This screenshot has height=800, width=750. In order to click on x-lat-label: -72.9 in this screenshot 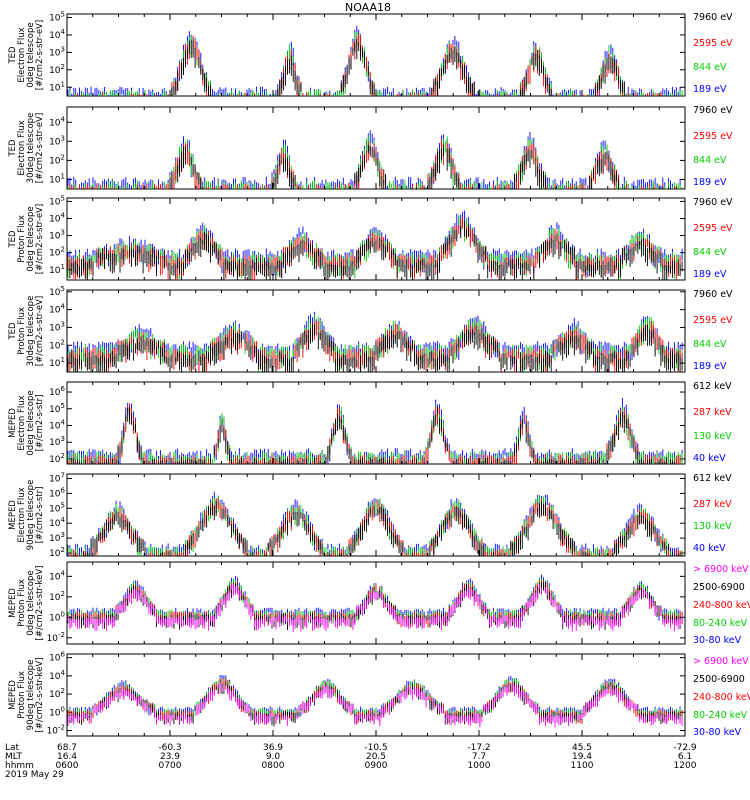, I will do `click(685, 748)`.